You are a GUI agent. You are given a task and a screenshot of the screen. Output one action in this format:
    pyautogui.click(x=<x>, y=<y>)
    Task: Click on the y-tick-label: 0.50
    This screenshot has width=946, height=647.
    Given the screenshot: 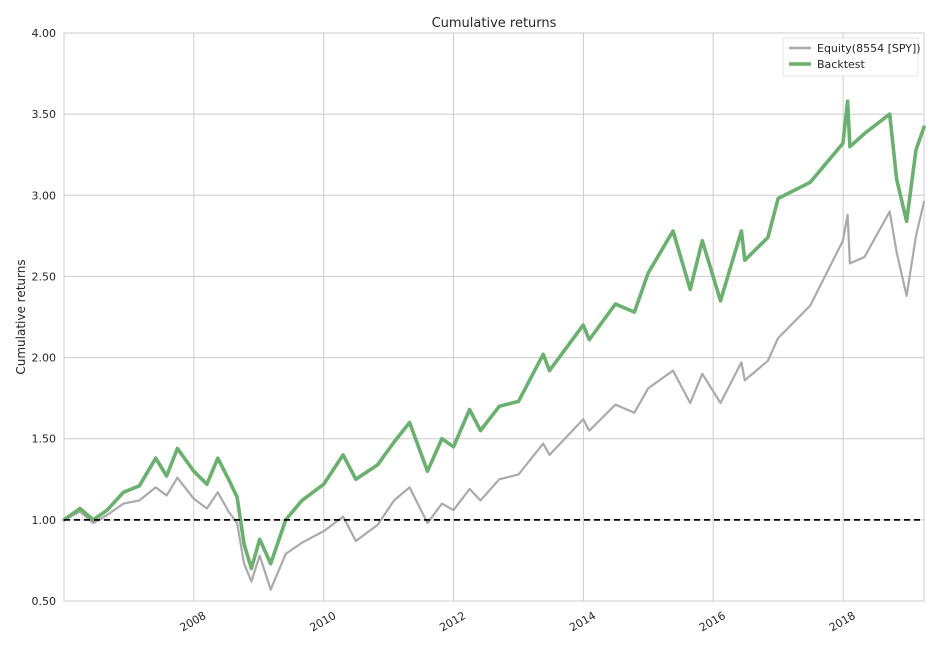 What is the action you would take?
    pyautogui.click(x=44, y=601)
    